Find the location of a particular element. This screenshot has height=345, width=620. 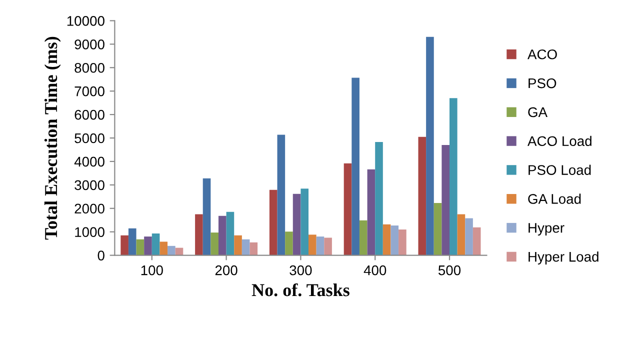

x-tick-label: 100 is located at coordinates (152, 270).